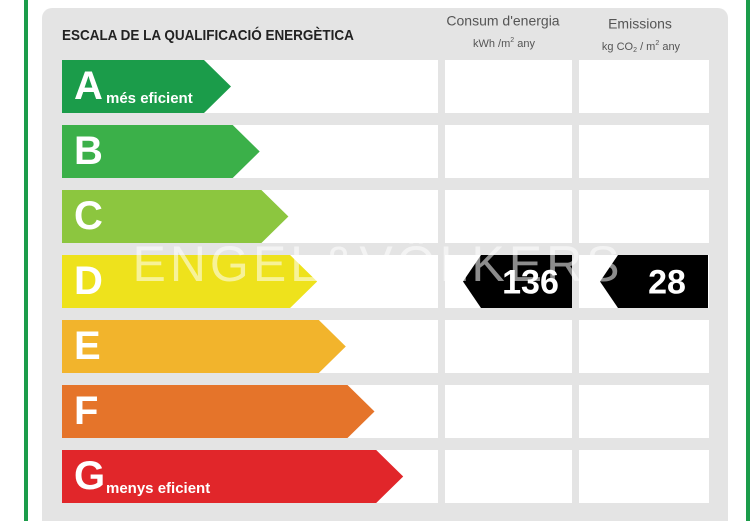 The height and width of the screenshot is (521, 756). Describe the element at coordinates (88, 281) in the screenshot. I see `rating-letter: D` at that location.